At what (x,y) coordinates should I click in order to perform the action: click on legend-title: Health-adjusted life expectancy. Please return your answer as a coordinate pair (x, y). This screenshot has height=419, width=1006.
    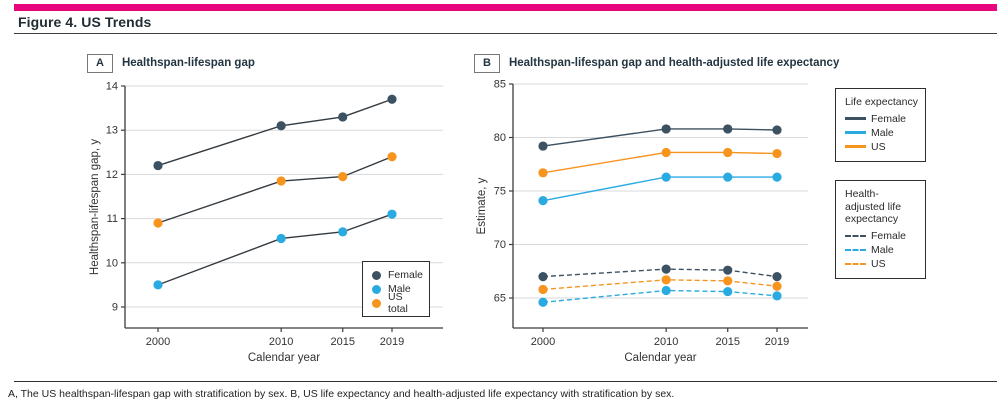
    Looking at the image, I should click on (873, 206).